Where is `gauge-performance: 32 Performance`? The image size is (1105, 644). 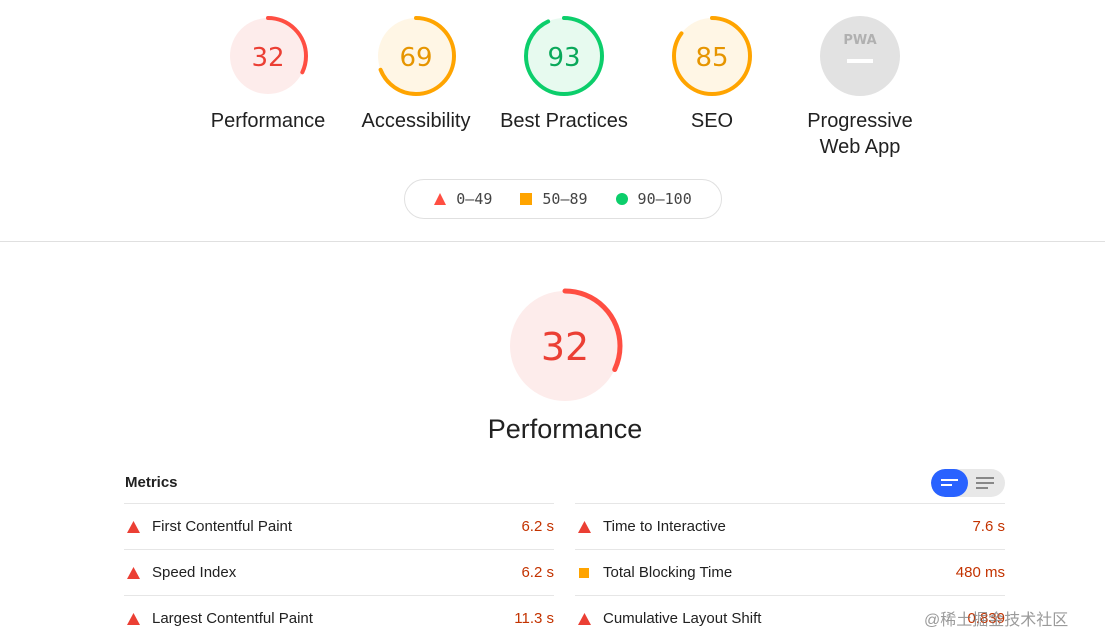 gauge-performance: 32 Performance is located at coordinates (268, 74).